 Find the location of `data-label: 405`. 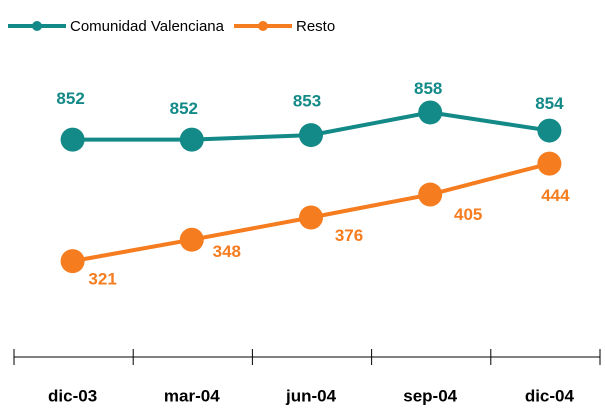

data-label: 405 is located at coordinates (468, 214).